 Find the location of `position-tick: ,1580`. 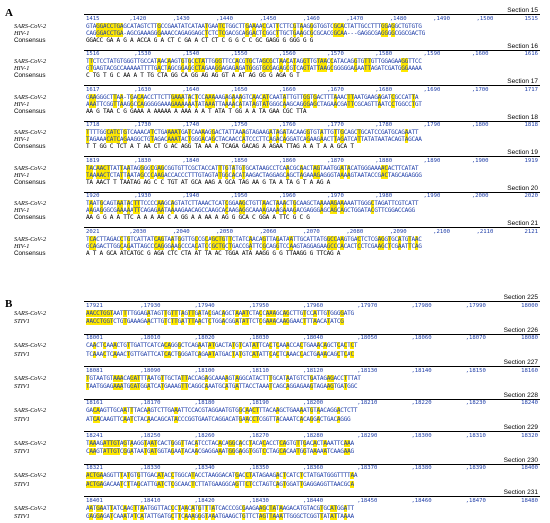

position-tick: ,1580 is located at coordinates (384, 54).